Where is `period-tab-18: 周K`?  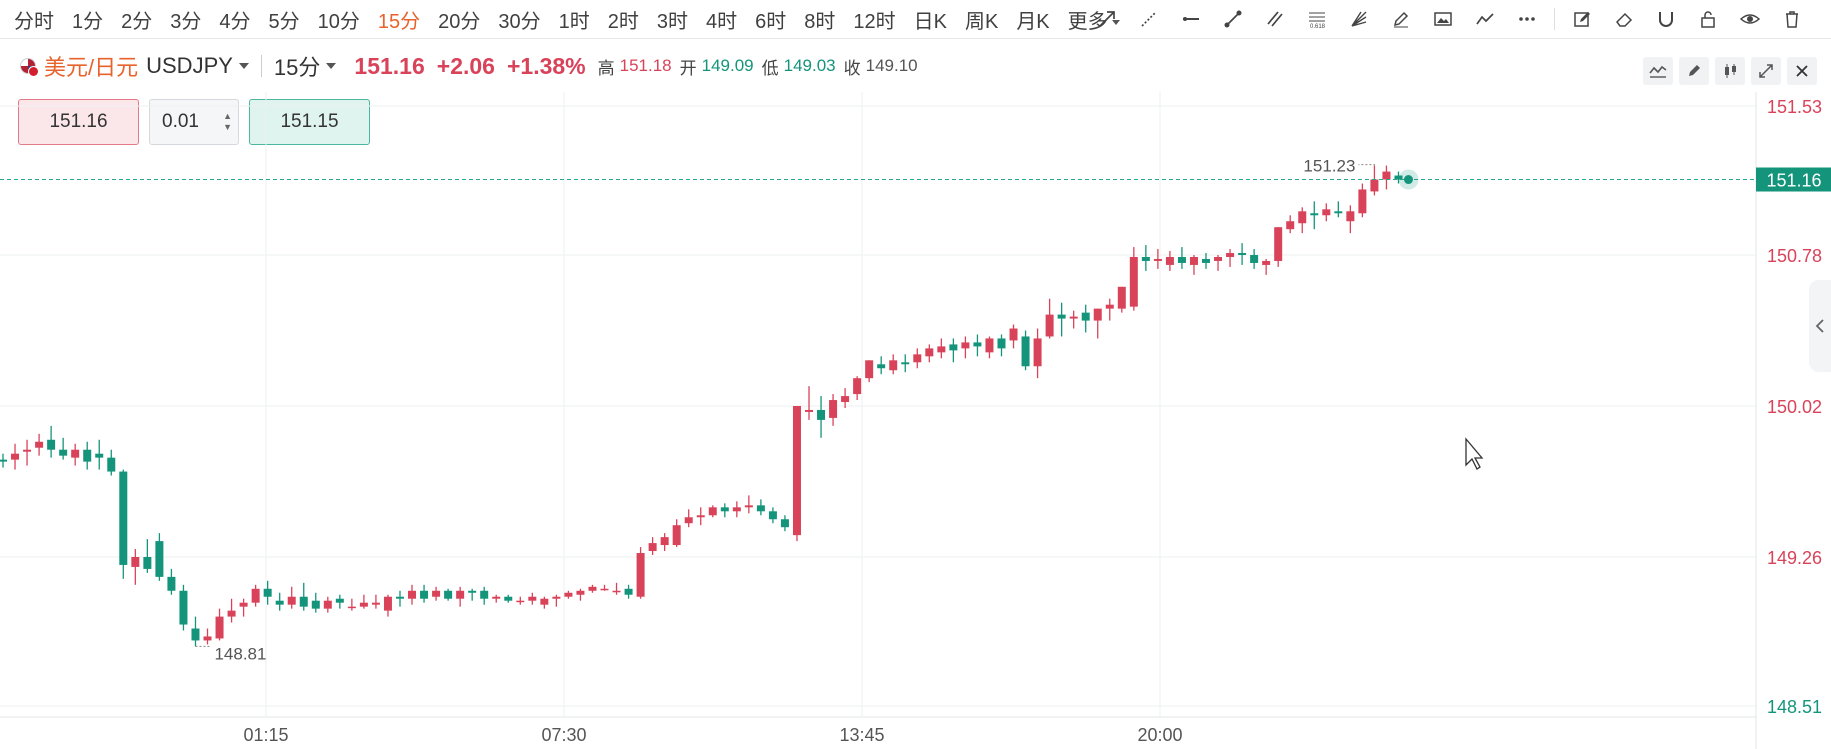 period-tab-18: 周K is located at coordinates (981, 21).